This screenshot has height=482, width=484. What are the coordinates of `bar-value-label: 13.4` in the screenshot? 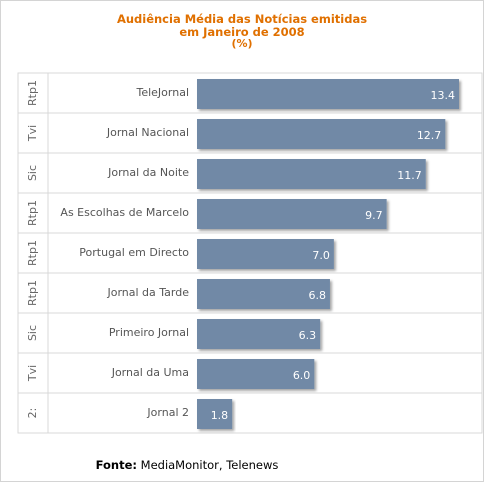 It's located at (443, 95).